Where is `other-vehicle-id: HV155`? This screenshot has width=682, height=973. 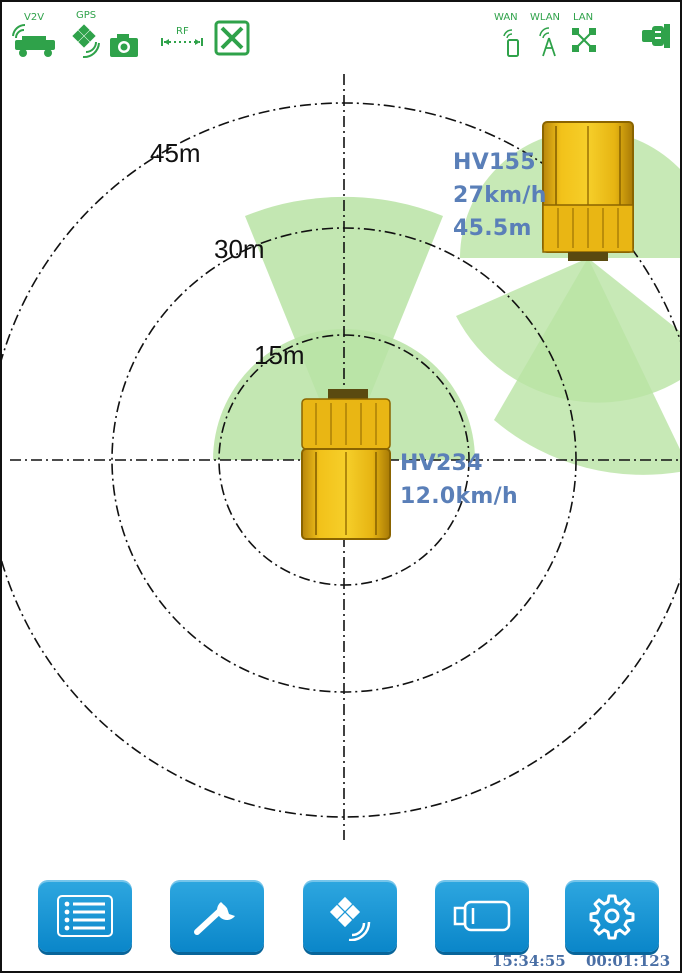
other-vehicle-id: HV155 is located at coordinates (494, 162).